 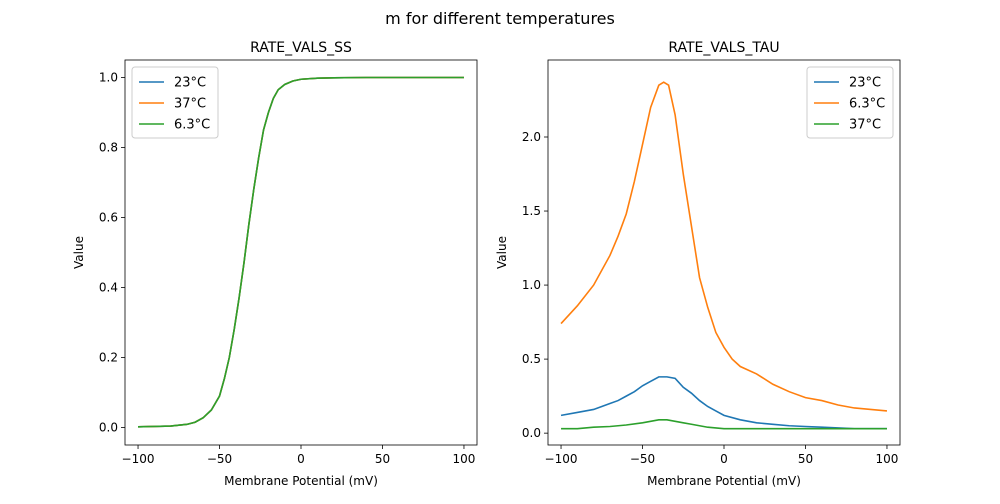 I want to click on y-tick-label: 0.2, so click(x=108, y=358).